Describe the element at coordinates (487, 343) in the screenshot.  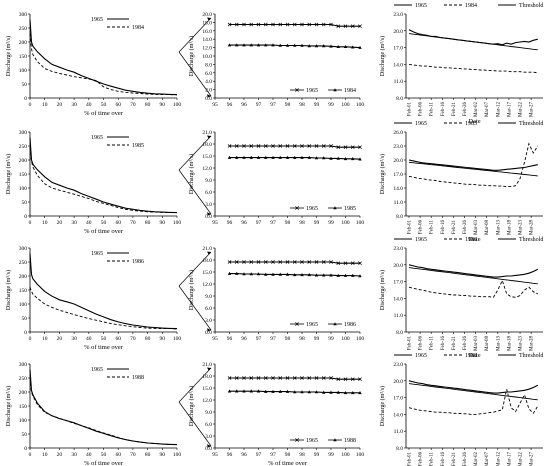
I see `x-tick-label: Mar-08` at that location.